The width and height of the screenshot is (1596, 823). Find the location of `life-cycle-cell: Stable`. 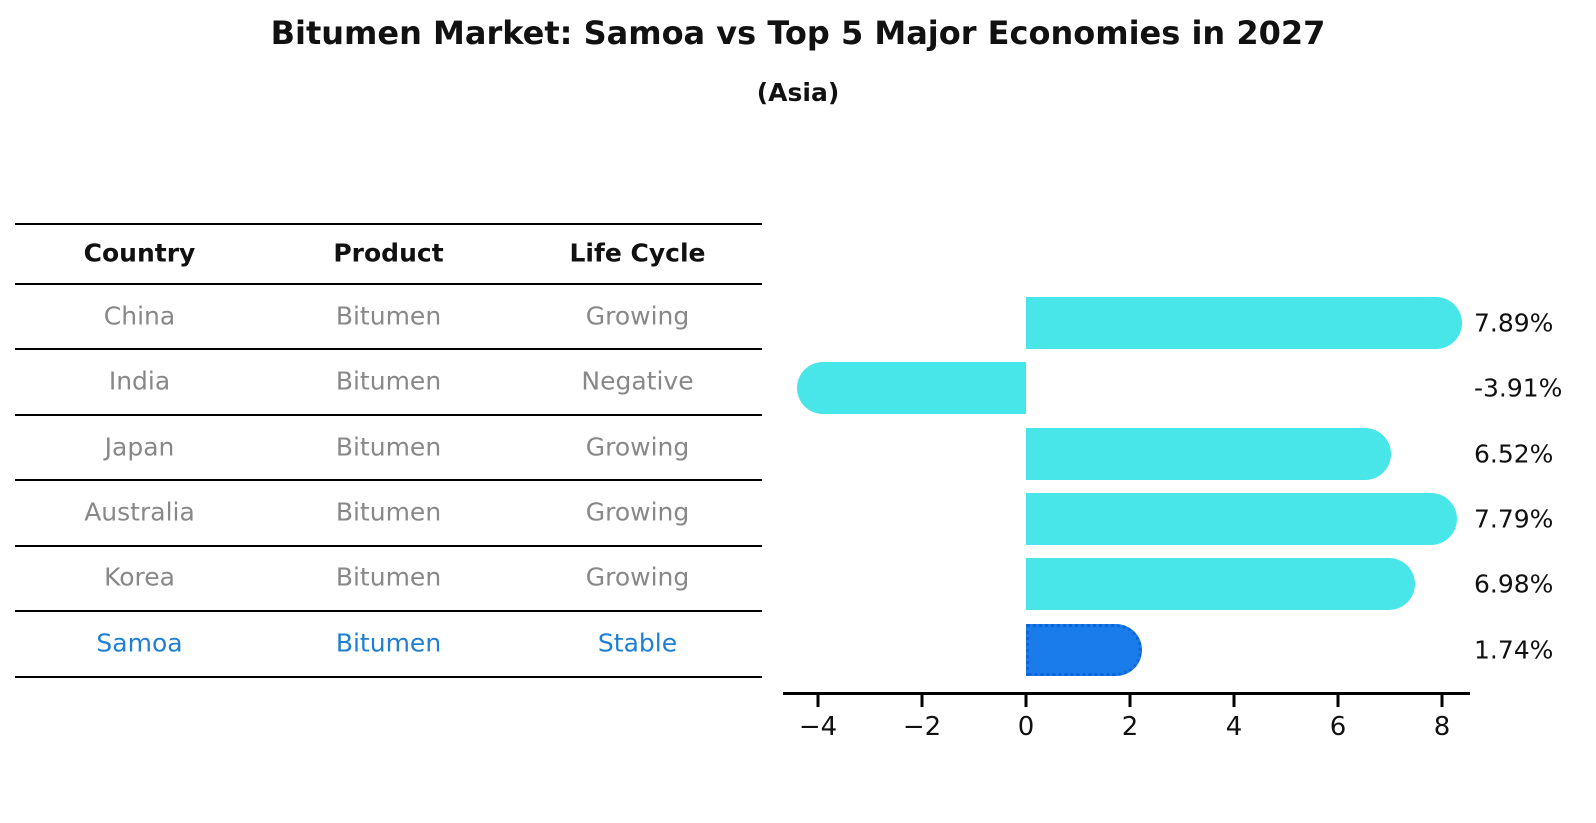

life-cycle-cell: Stable is located at coordinates (637, 643).